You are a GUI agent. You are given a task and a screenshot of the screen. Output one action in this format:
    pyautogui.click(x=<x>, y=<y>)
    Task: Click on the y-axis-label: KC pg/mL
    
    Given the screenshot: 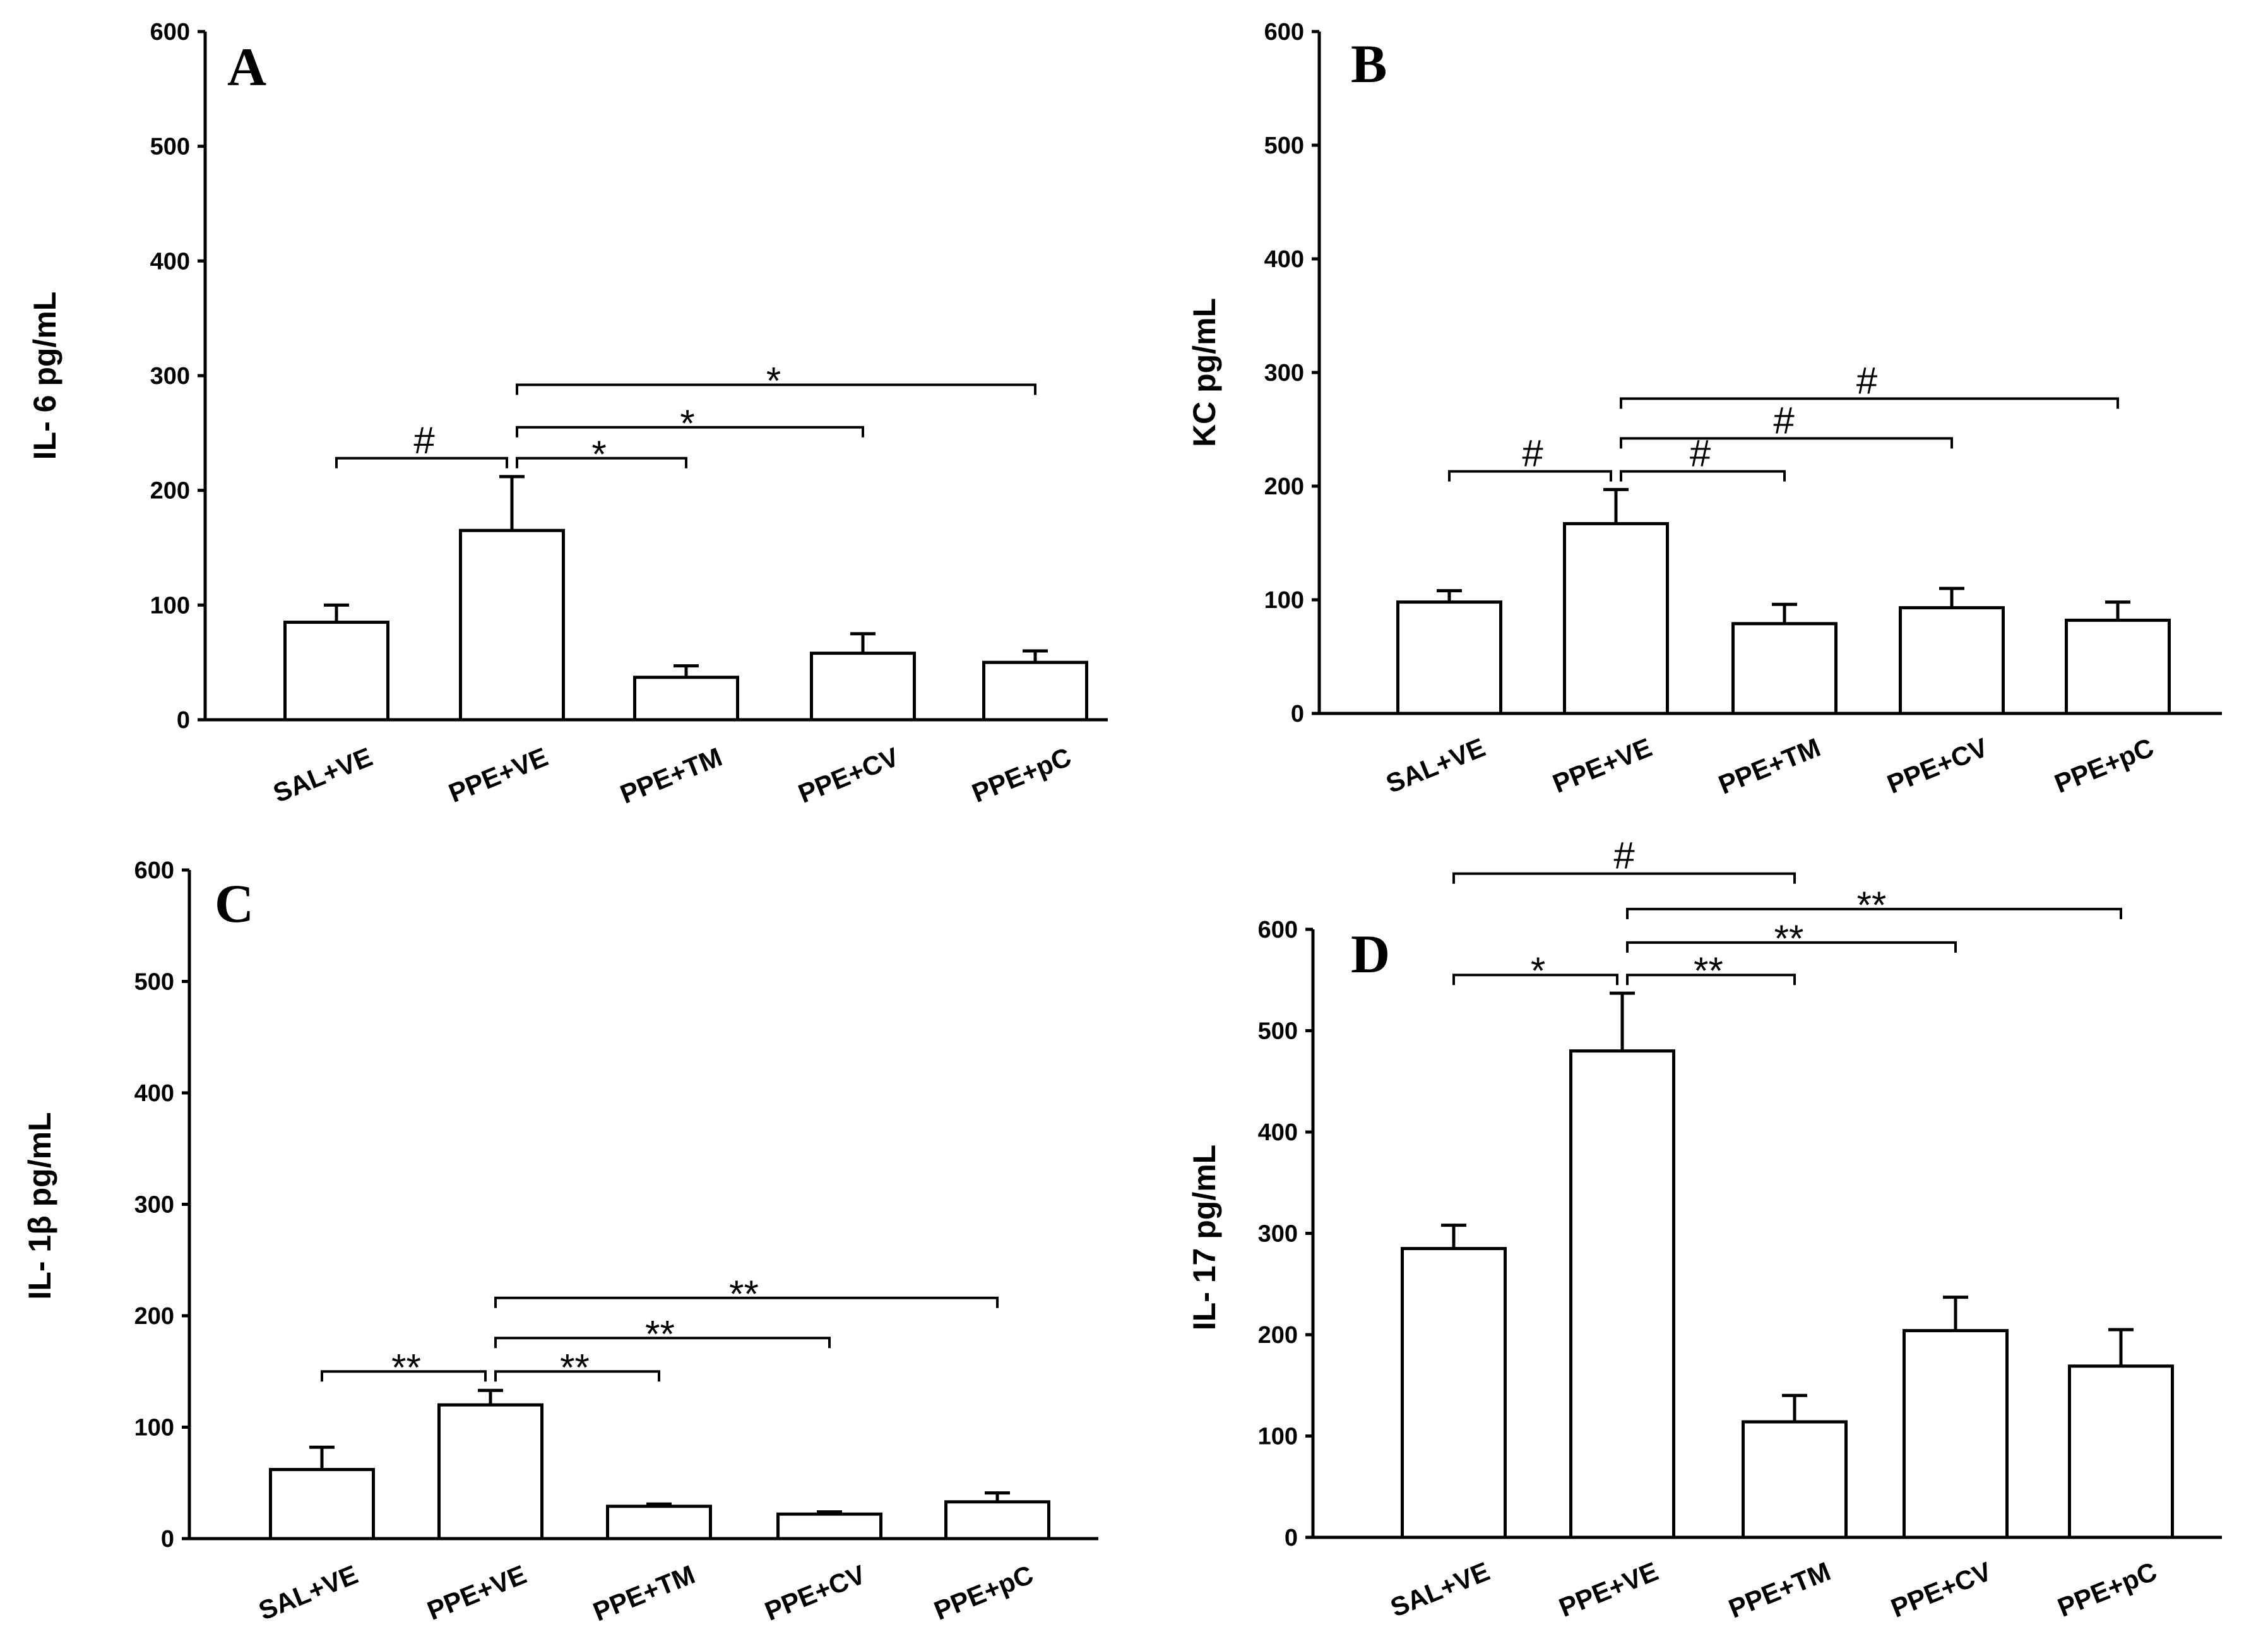 What is the action you would take?
    pyautogui.click(x=1204, y=372)
    